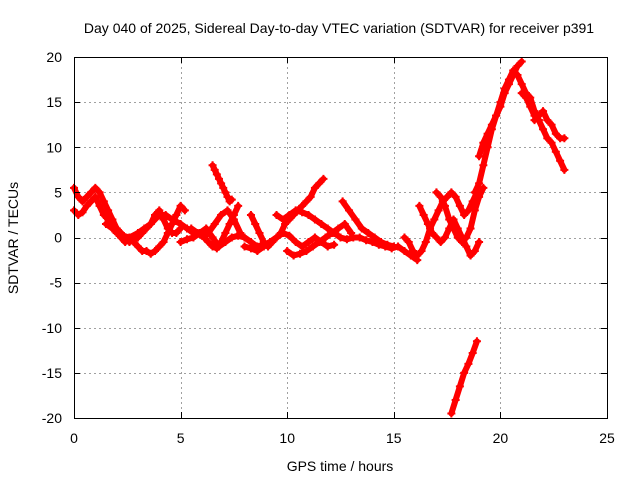 The height and width of the screenshot is (480, 640). What do you see at coordinates (460, 215) in the screenshot?
I see `series-track-n` at bounding box center [460, 215].